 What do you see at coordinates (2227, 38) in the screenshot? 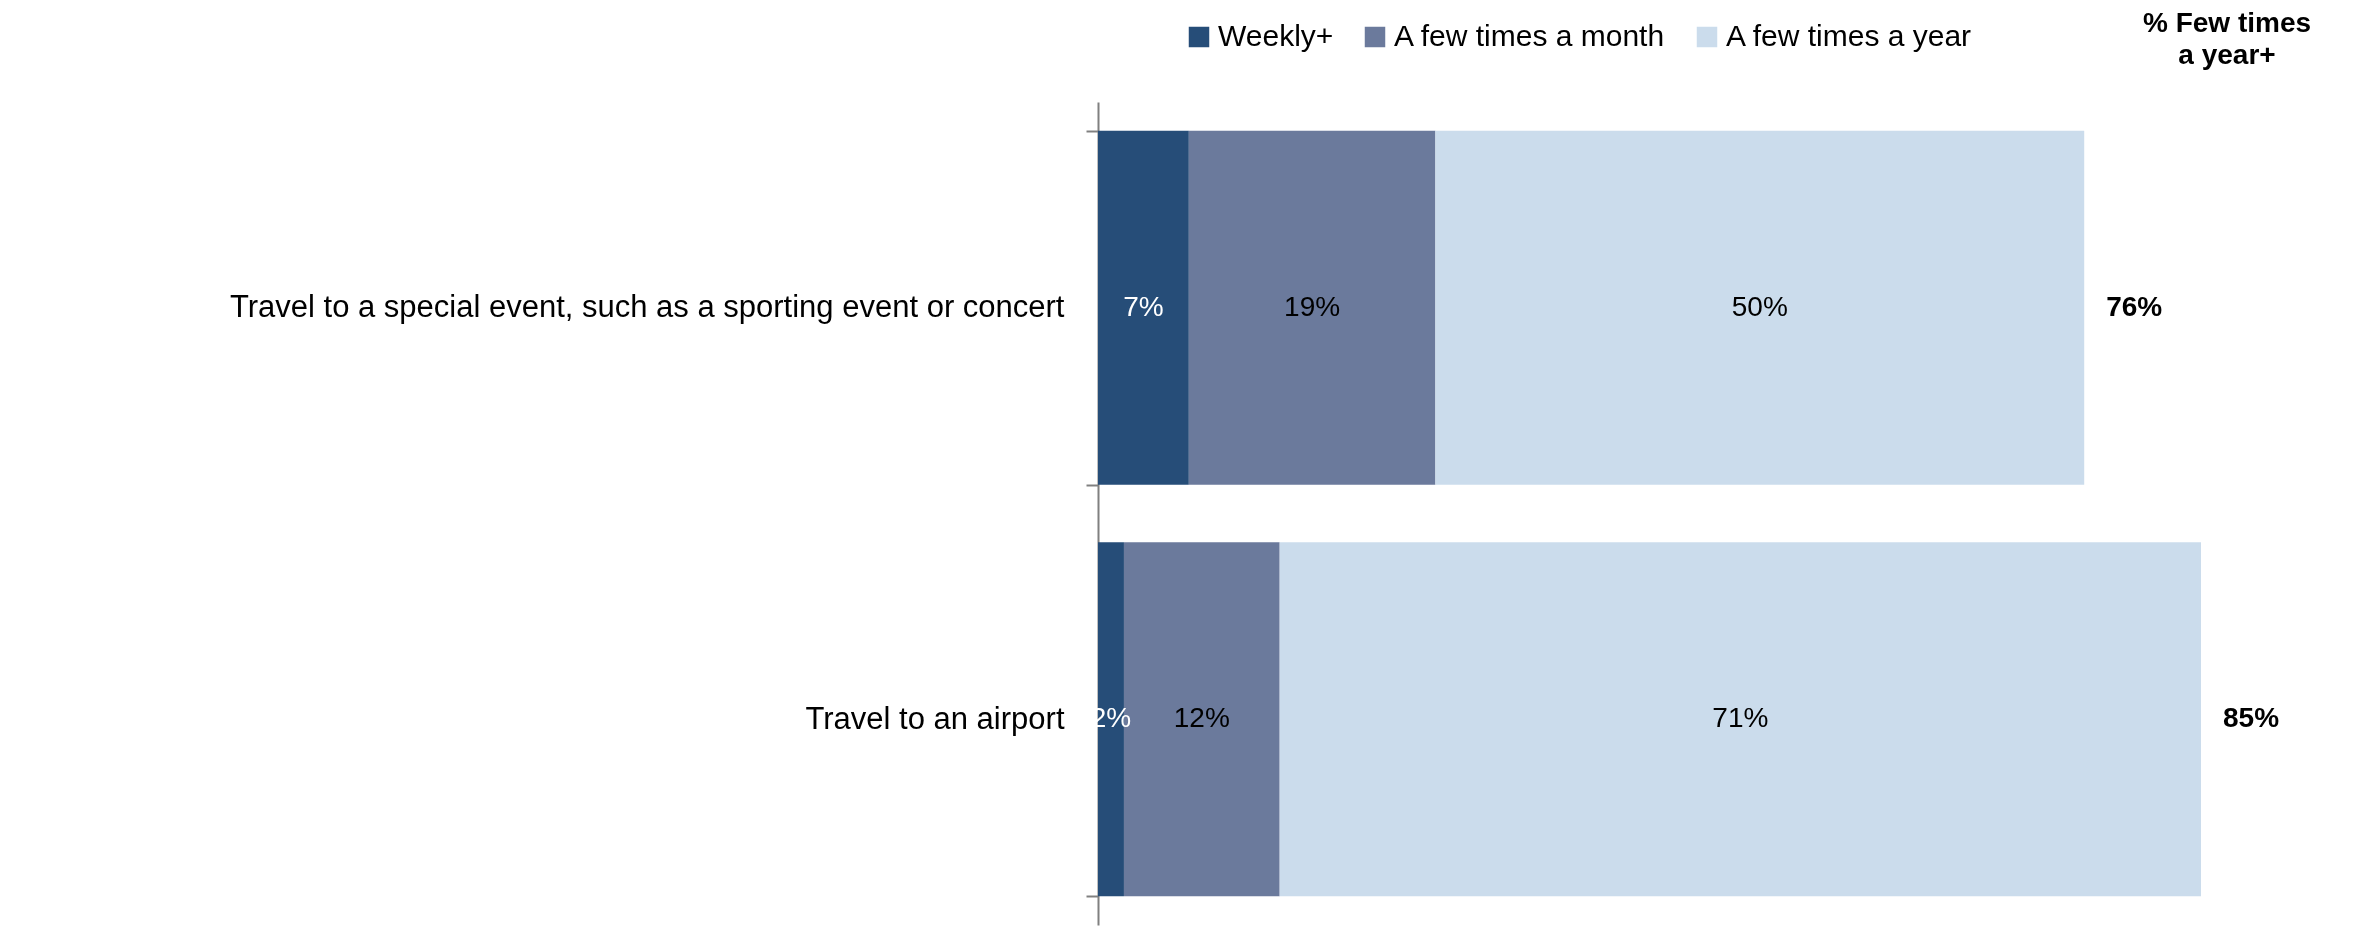
I see `text: % Few times a year+` at bounding box center [2227, 38].